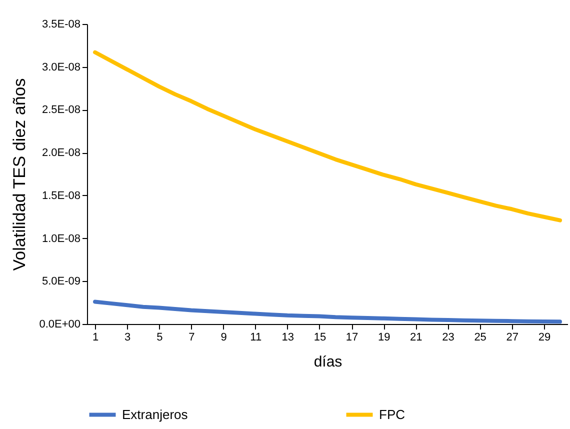 The height and width of the screenshot is (429, 570). Describe the element at coordinates (191, 338) in the screenshot. I see `x-tick-label: 7` at that location.